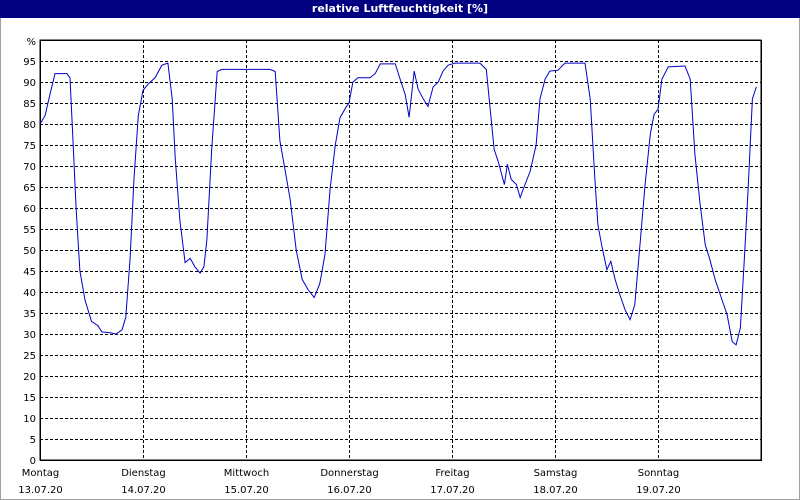  I want to click on y-tick-label: 15, so click(29, 398).